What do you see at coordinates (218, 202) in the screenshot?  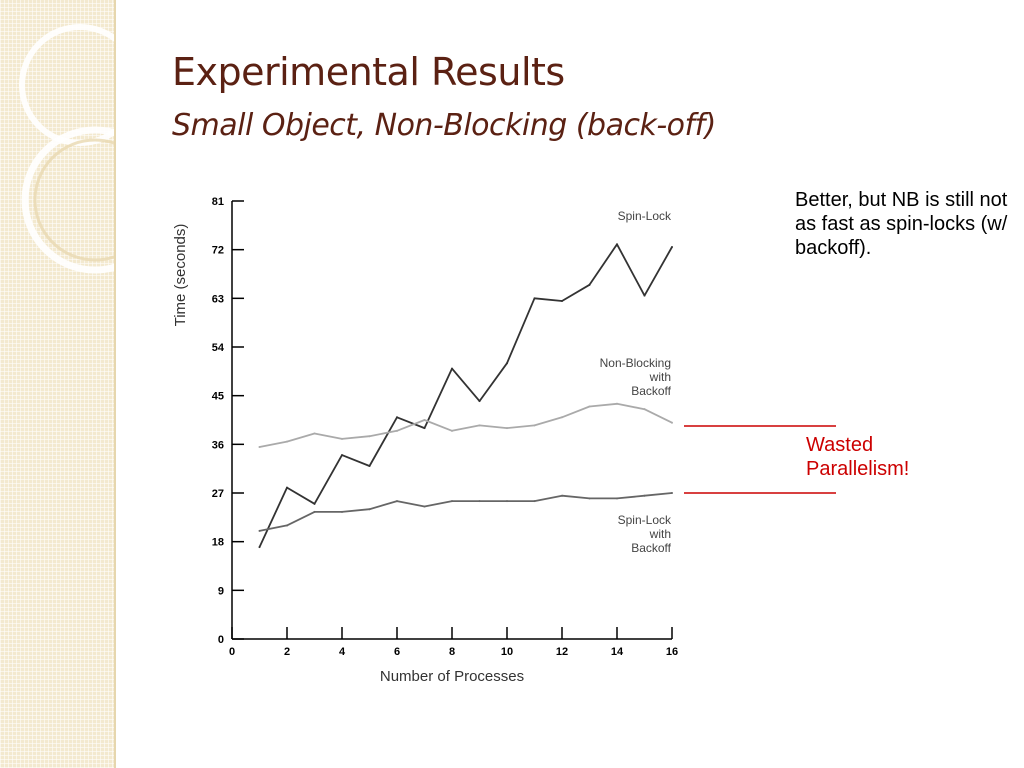 I see `y-tick-label-81: 81` at bounding box center [218, 202].